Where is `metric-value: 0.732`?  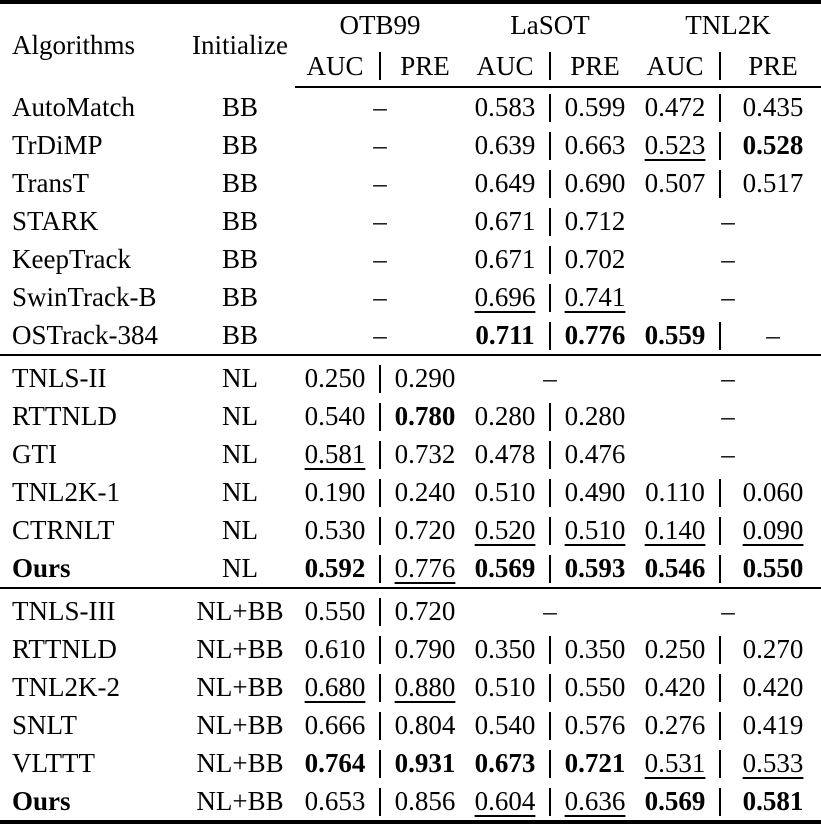
metric-value: 0.732 is located at coordinates (425, 454).